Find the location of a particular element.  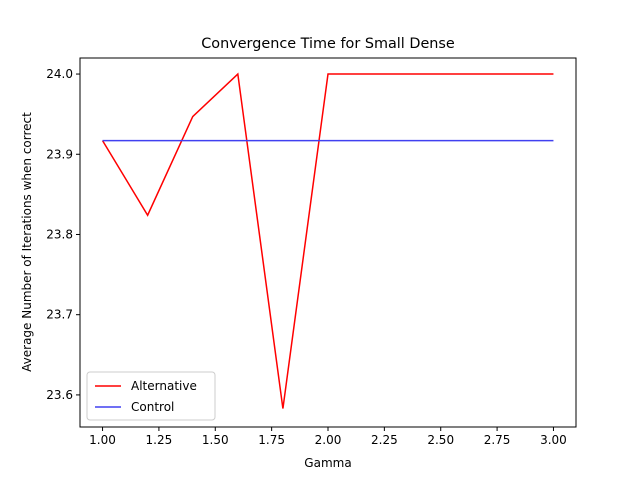

chart-title: Convergence Time for Small Dense is located at coordinates (328, 44).